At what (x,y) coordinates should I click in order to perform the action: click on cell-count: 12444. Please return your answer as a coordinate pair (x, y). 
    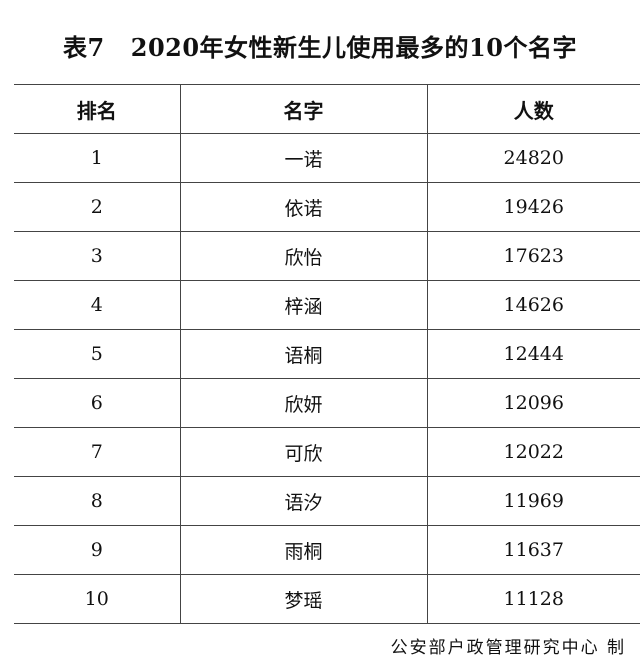
    Looking at the image, I should click on (533, 354).